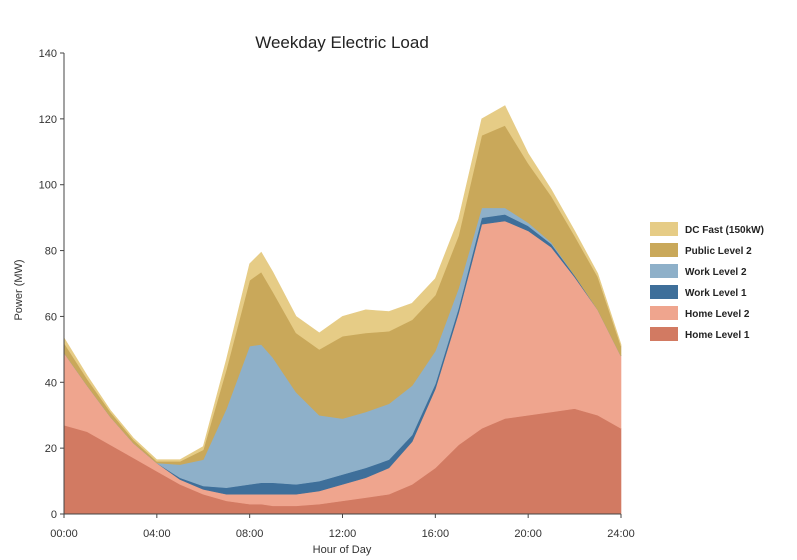 This screenshot has height=560, width=797. What do you see at coordinates (342, 550) in the screenshot?
I see `x-axis-label: Hour of Day` at bounding box center [342, 550].